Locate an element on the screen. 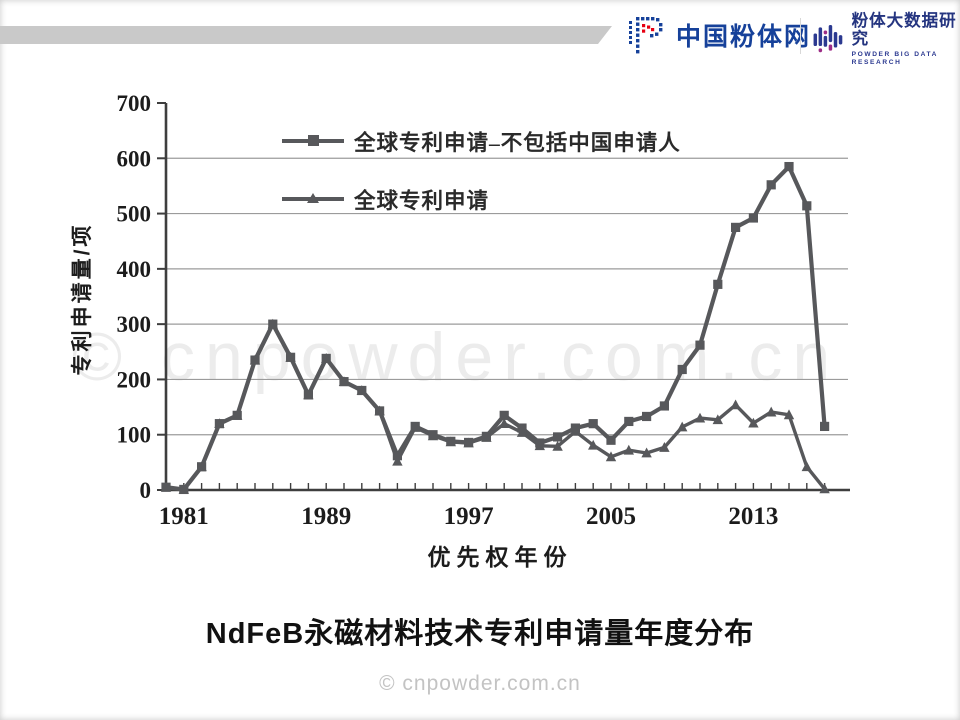 This screenshot has height=720, width=960. y-axis-title: 专利申请量/项 is located at coordinates (82, 299).